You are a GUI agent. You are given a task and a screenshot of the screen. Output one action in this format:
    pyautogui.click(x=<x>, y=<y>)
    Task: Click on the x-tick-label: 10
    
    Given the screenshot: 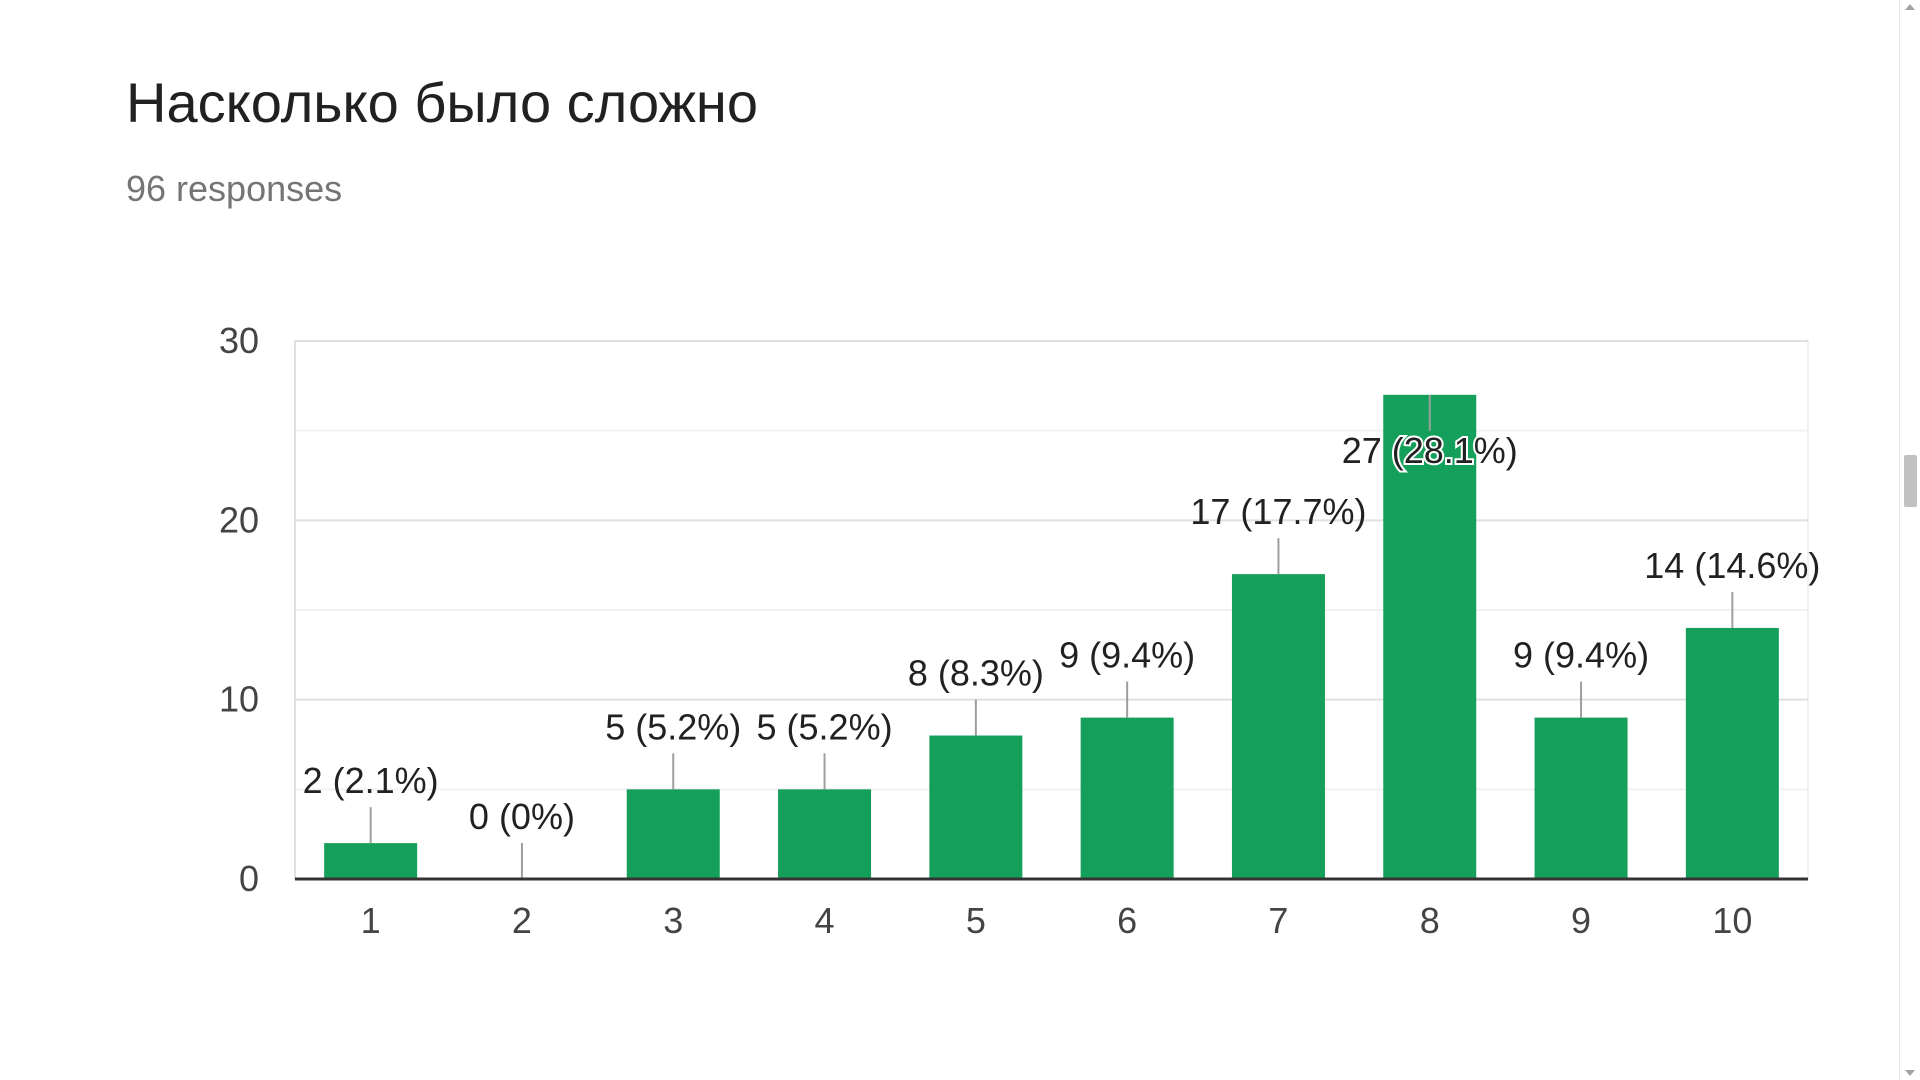 What is the action you would take?
    pyautogui.click(x=1732, y=920)
    